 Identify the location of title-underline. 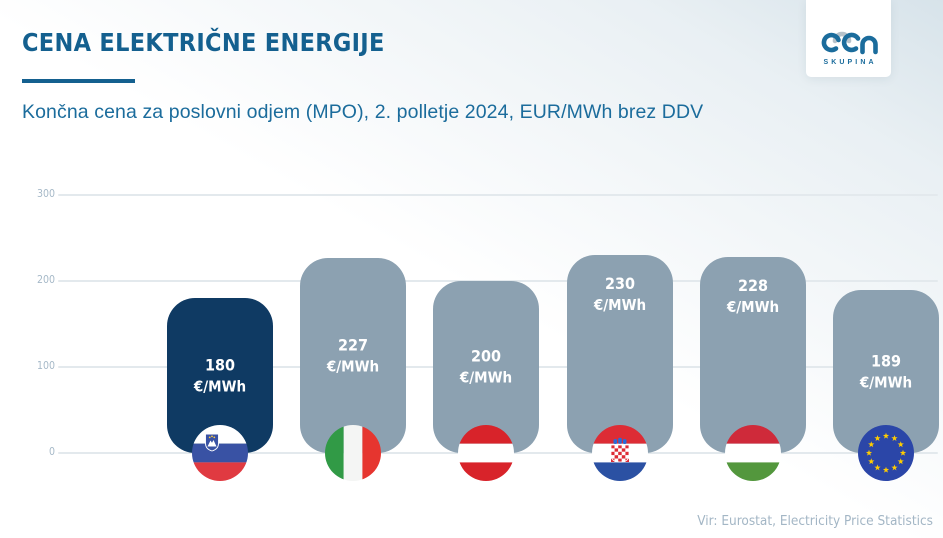
(78, 81).